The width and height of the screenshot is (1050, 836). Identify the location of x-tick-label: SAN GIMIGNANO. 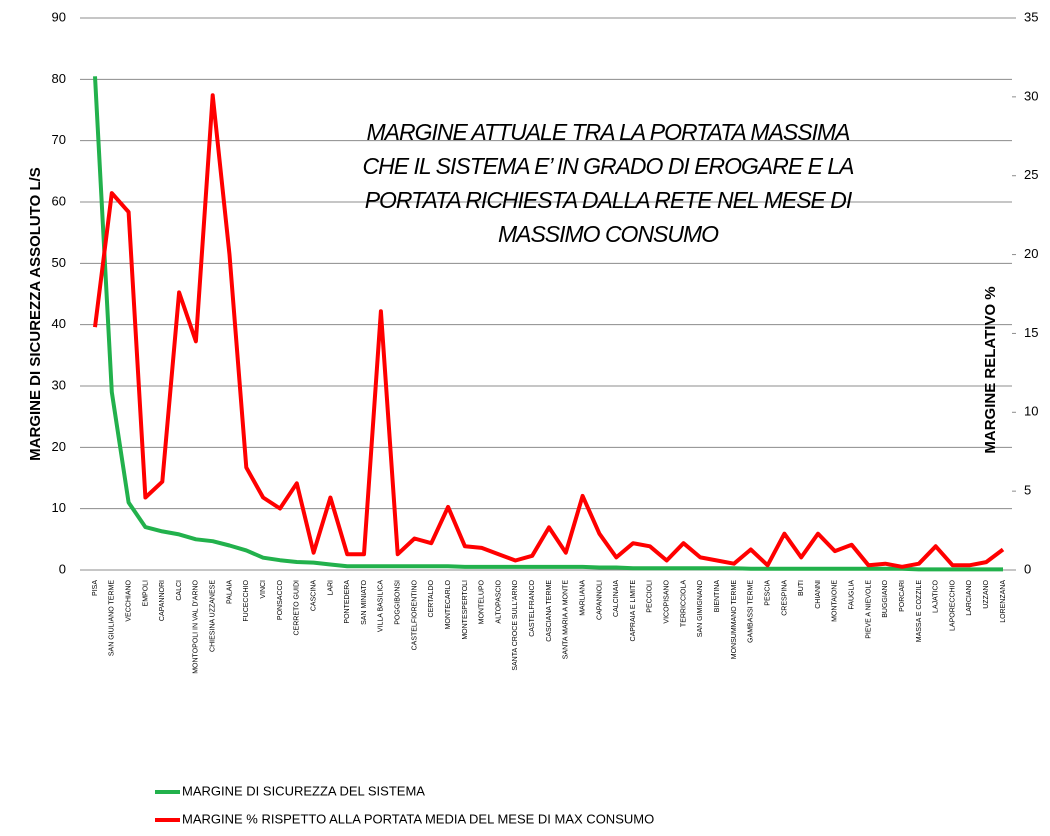
(700, 608).